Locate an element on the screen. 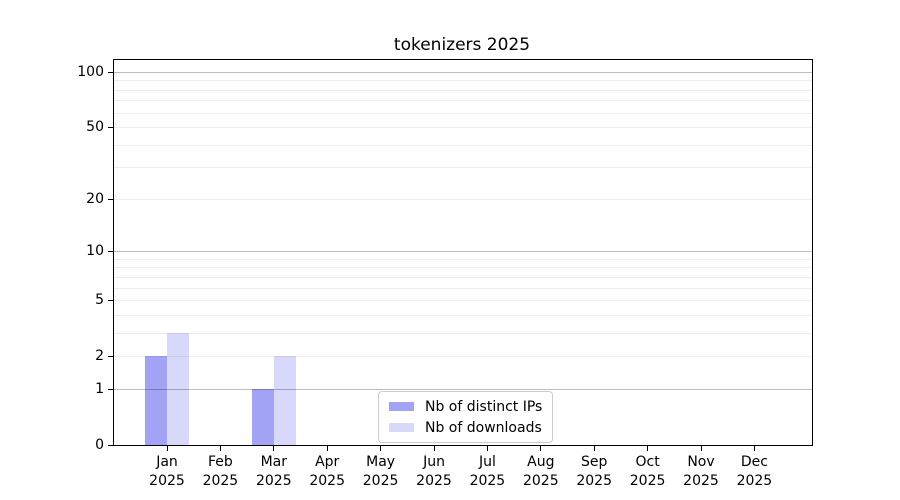  x-tick-label: Dec 2025 is located at coordinates (754, 471).